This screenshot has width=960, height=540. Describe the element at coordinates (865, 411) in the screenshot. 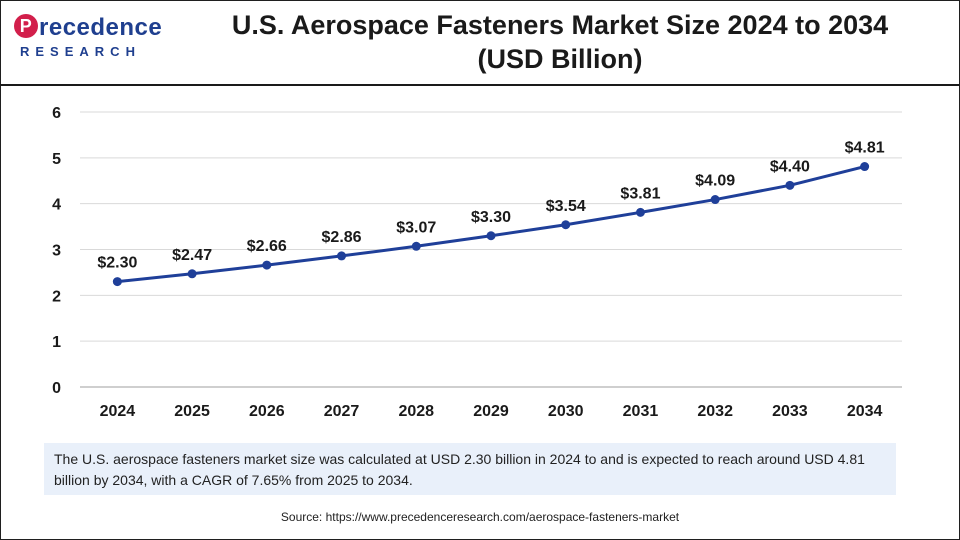

I see `x-tick-label: 2034` at that location.